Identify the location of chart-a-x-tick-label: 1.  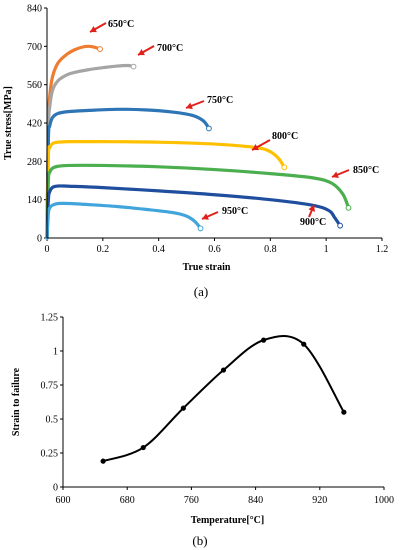
(326, 249).